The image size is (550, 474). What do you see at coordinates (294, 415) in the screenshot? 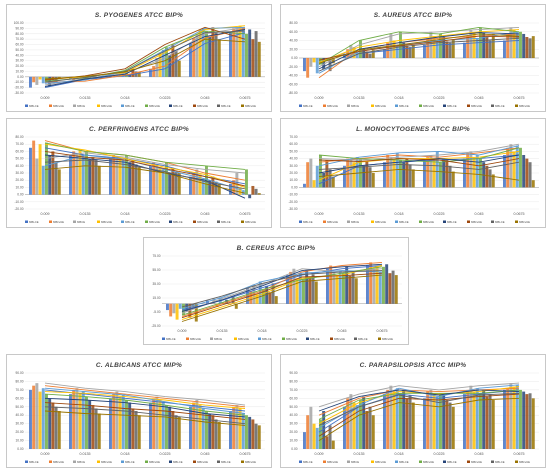
I see `y-tick-label: 40.00` at bounding box center [294, 415].